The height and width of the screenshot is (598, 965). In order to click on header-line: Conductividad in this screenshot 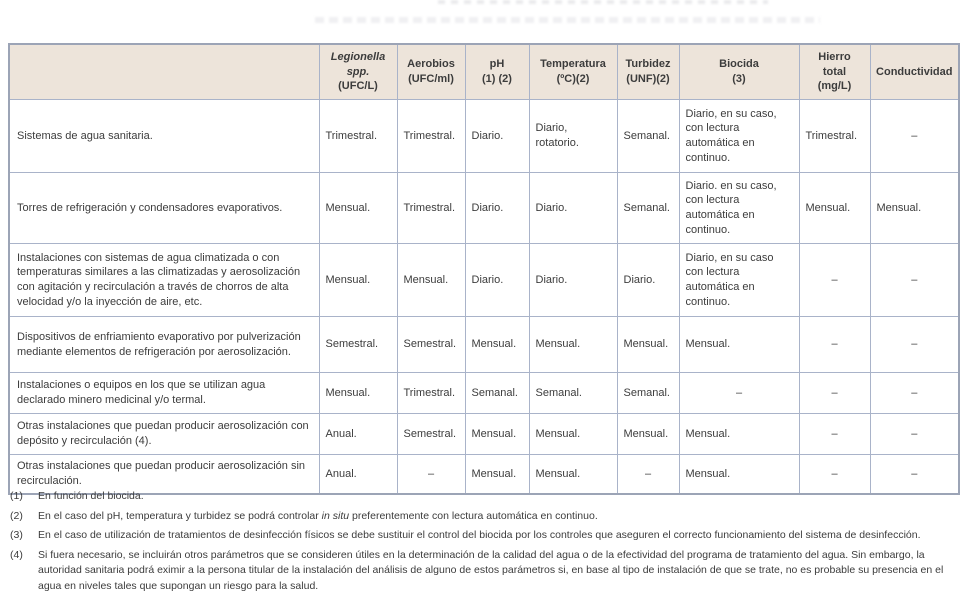, I will do `click(914, 71)`.